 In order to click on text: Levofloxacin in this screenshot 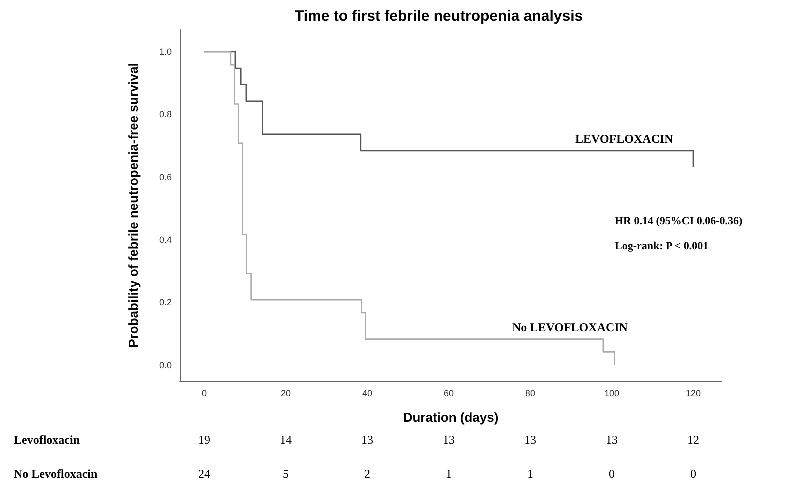, I will do `click(47, 440)`.